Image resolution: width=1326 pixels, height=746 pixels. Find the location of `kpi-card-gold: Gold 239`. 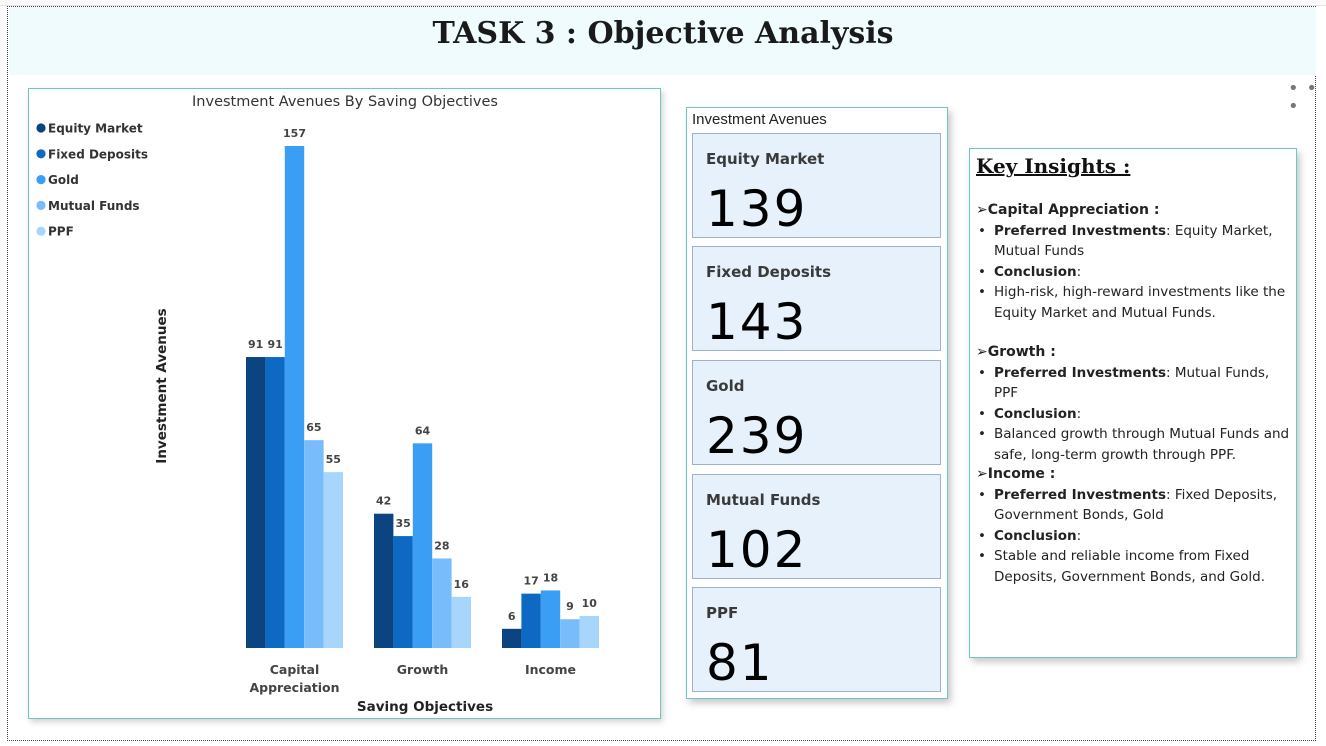

kpi-card-gold: Gold 239 is located at coordinates (816, 412).